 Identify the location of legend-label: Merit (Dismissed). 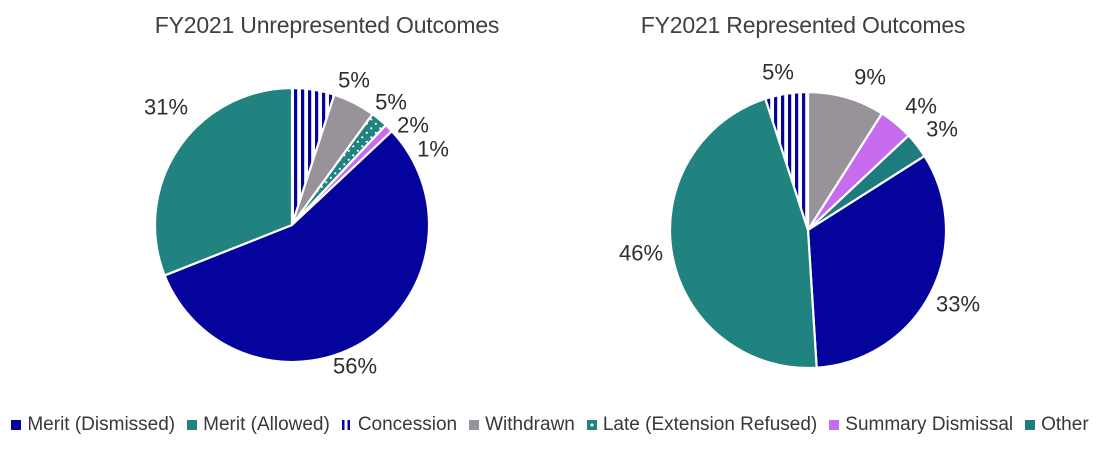
(101, 424).